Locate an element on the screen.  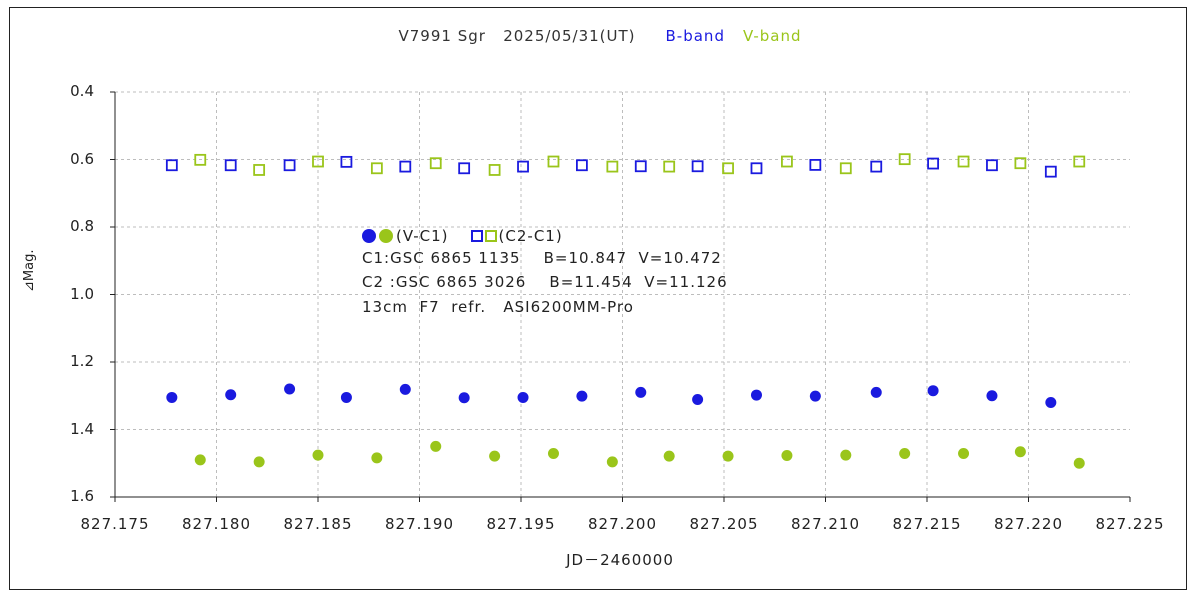
legend-v-square-icon is located at coordinates (490, 236).